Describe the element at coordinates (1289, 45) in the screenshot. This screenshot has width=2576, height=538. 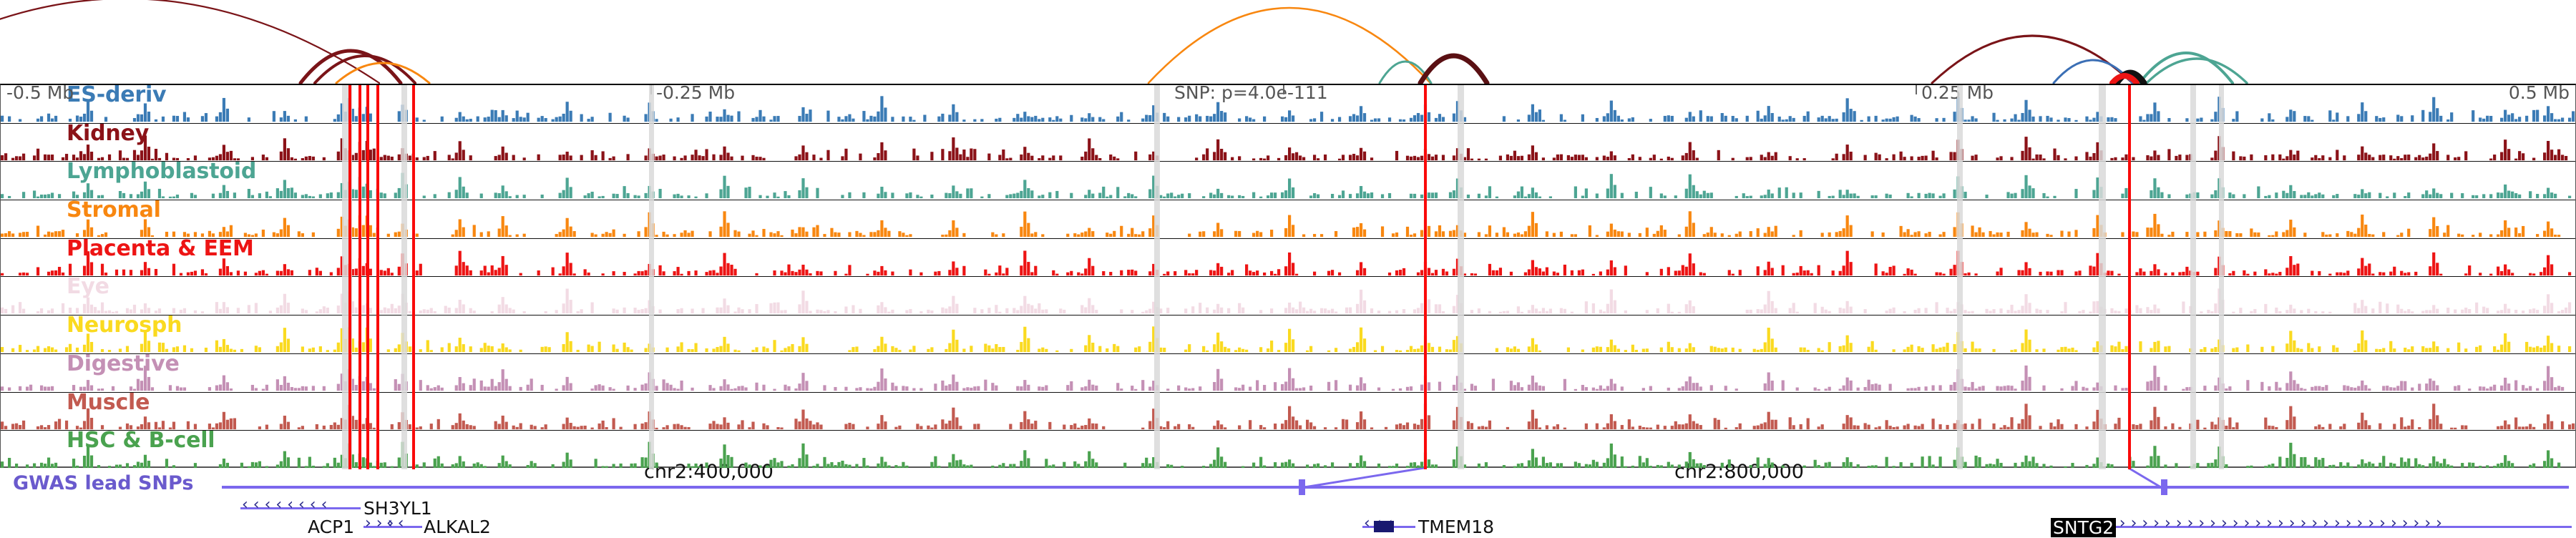
I see `arc-stromal-long` at that location.